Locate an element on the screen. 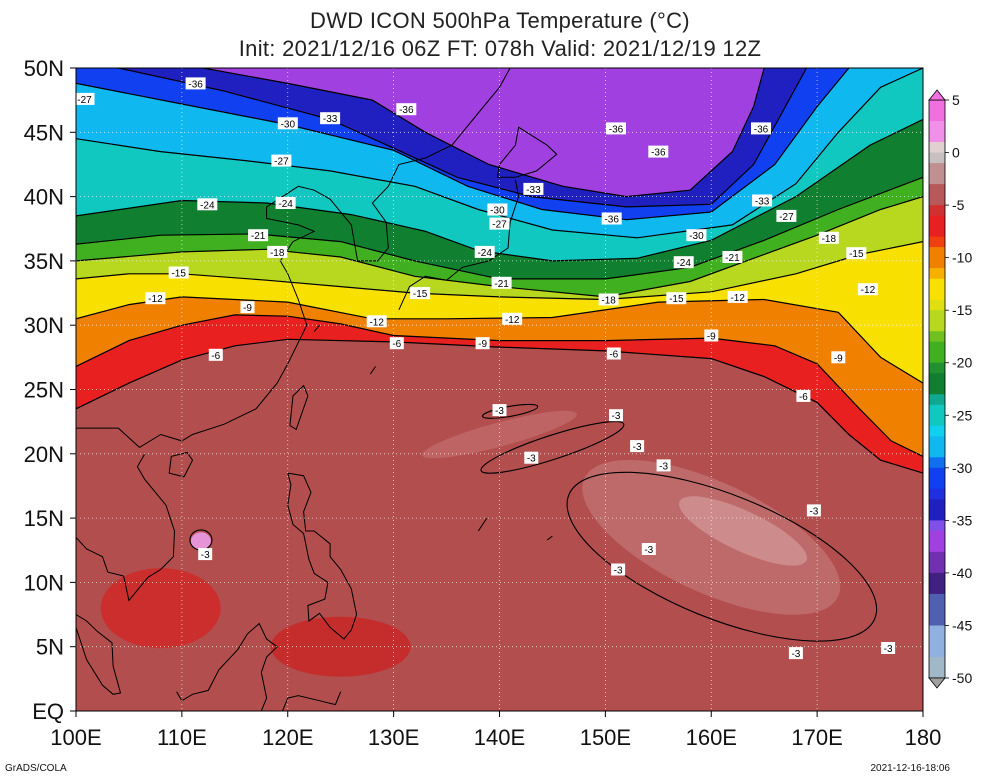 This screenshot has width=1000, height=779. contour-label: -33 is located at coordinates (533, 189).